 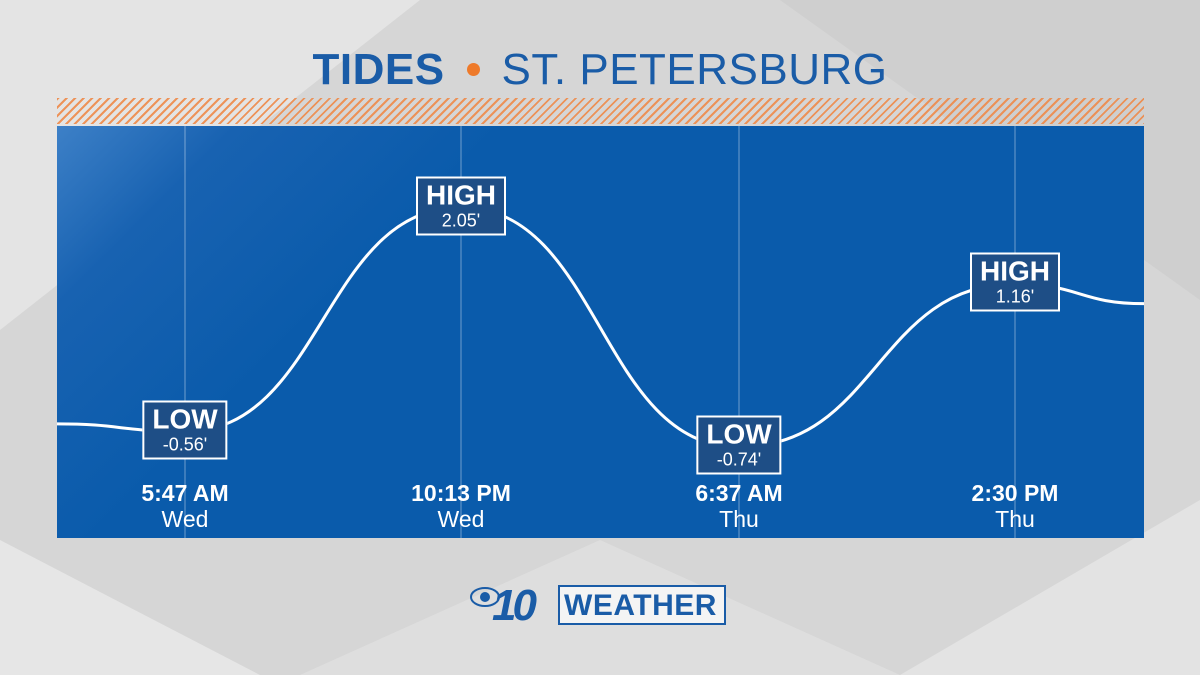 I want to click on title-location: ST. PETERSBURG, so click(x=694, y=69).